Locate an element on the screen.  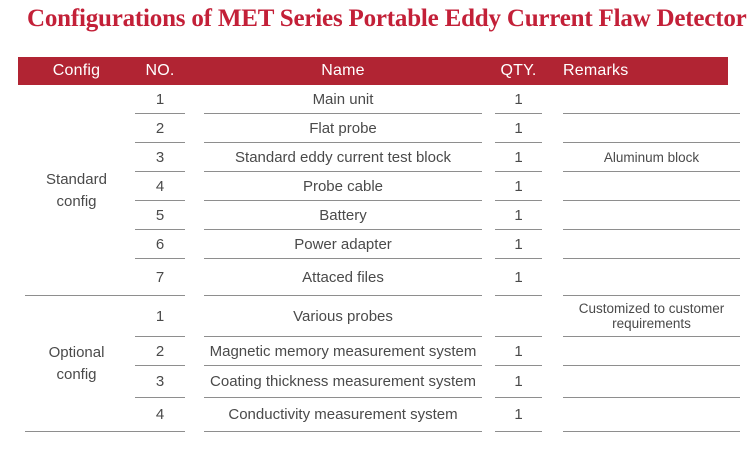
col-header-qty: QTY. is located at coordinates (518, 70).